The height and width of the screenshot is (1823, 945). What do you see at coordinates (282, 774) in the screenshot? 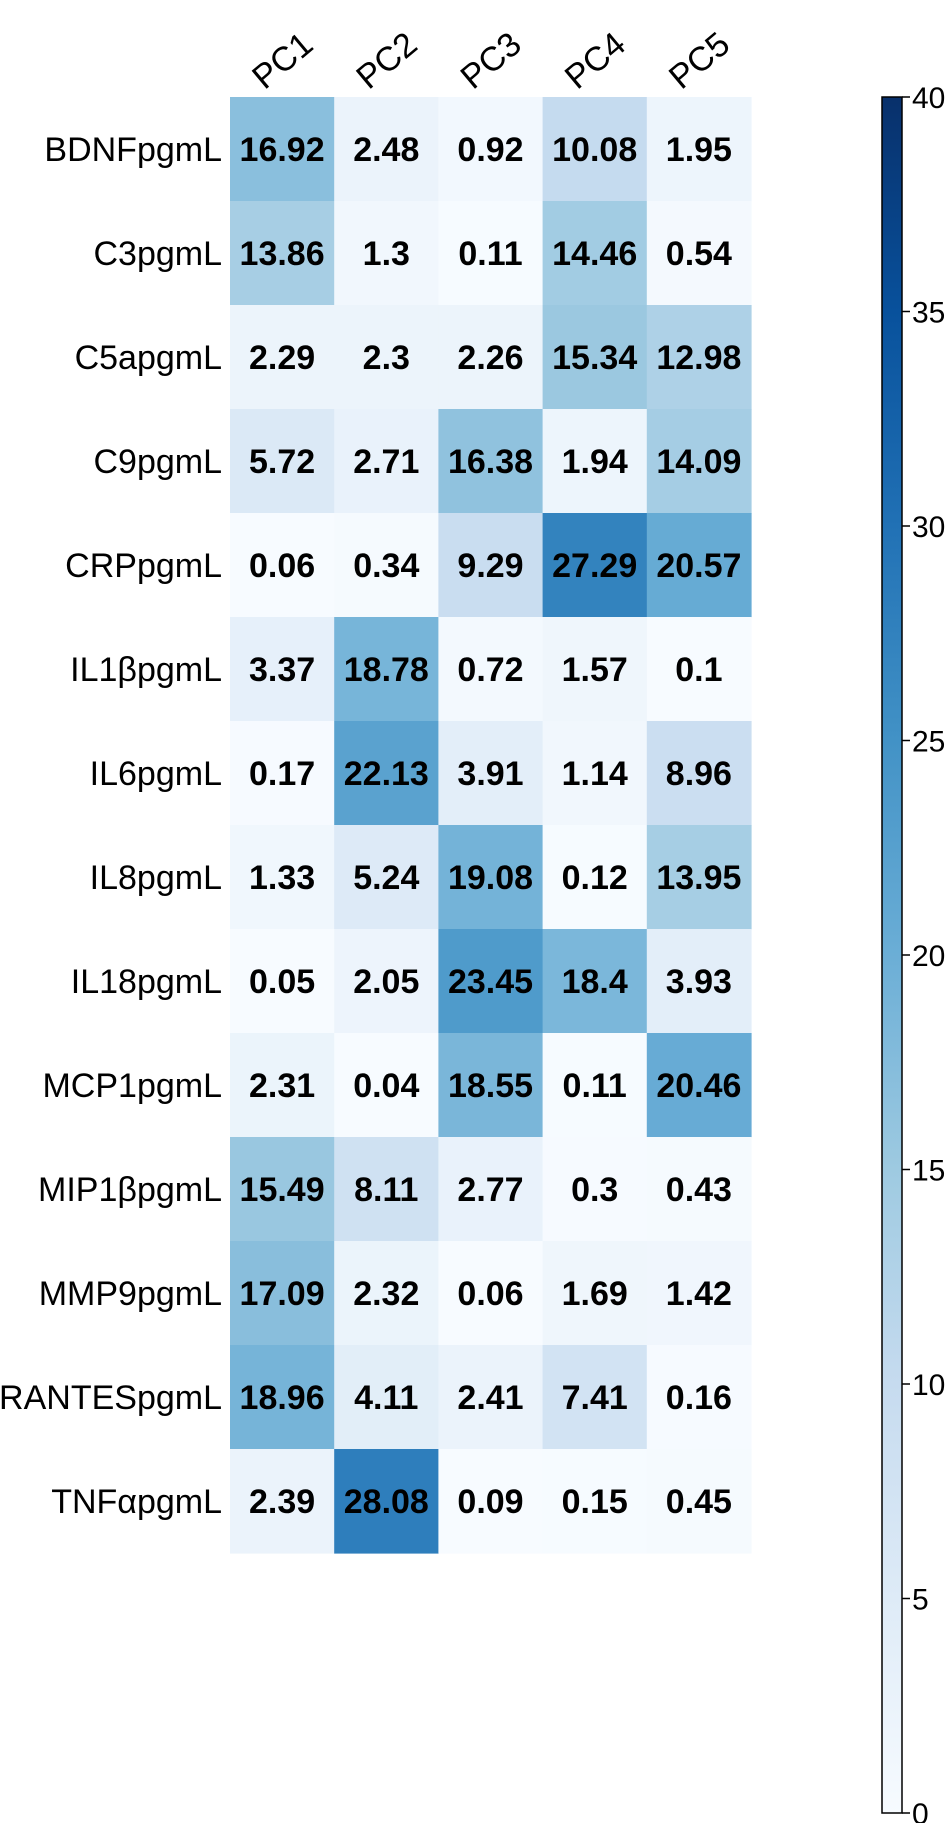
I see `cell-value-label: 0.17` at bounding box center [282, 774].